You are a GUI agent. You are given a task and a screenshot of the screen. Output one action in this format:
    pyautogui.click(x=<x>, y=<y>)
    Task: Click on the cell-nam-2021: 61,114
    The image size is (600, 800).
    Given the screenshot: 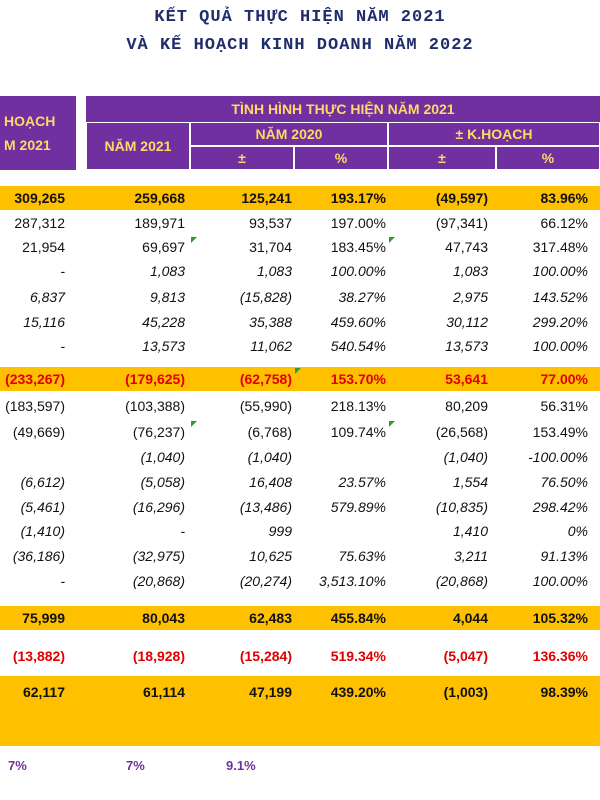 What is the action you would take?
    pyautogui.click(x=163, y=692)
    